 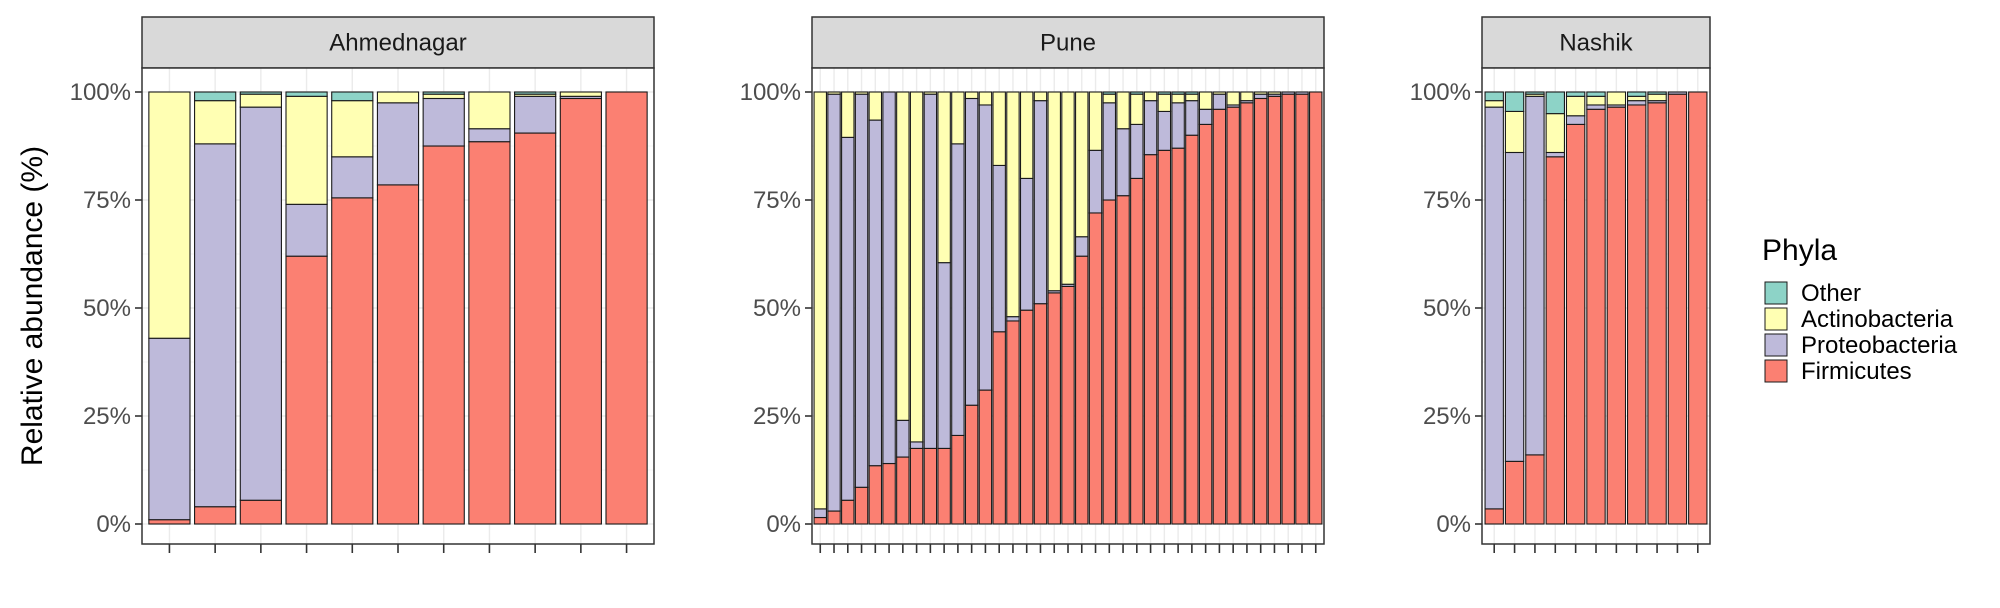 I want to click on legend-entry: Actinobacteria, so click(x=1859, y=319).